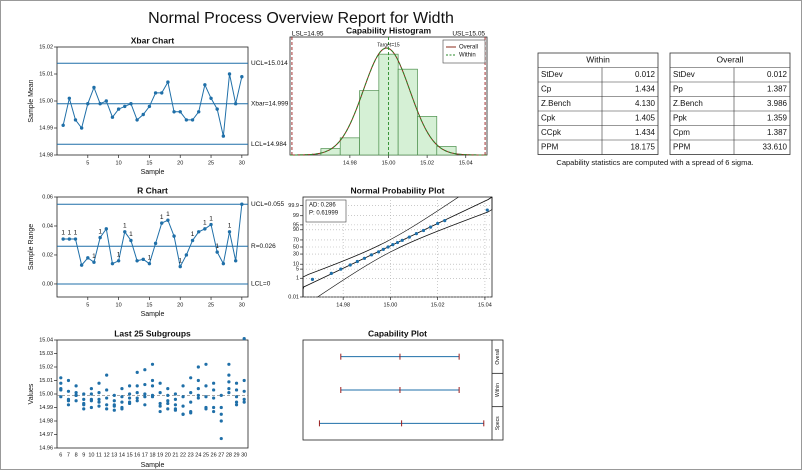 The image size is (802, 470). Describe the element at coordinates (645, 103) in the screenshot. I see `table-value: 4.130` at that location.